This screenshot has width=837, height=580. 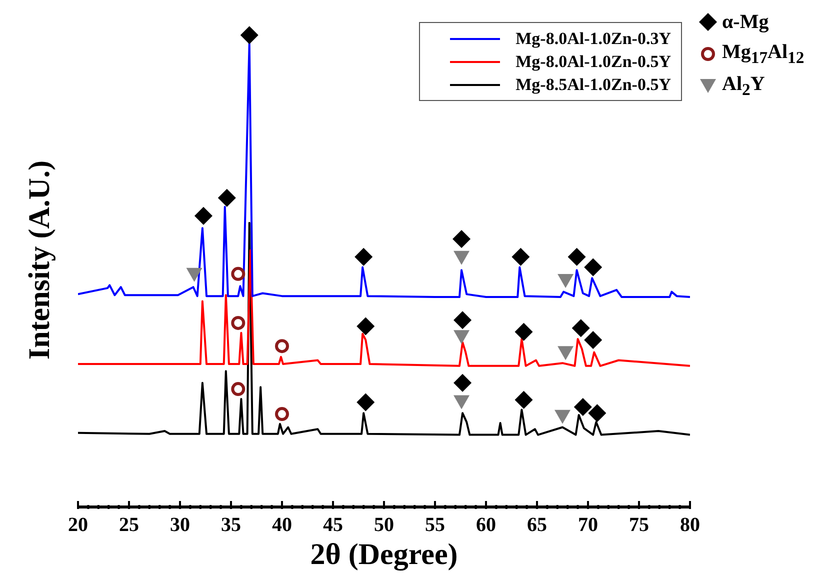 What do you see at coordinates (40, 260) in the screenshot?
I see `y-axis-title: Intensity (A.U.)` at bounding box center [40, 260].